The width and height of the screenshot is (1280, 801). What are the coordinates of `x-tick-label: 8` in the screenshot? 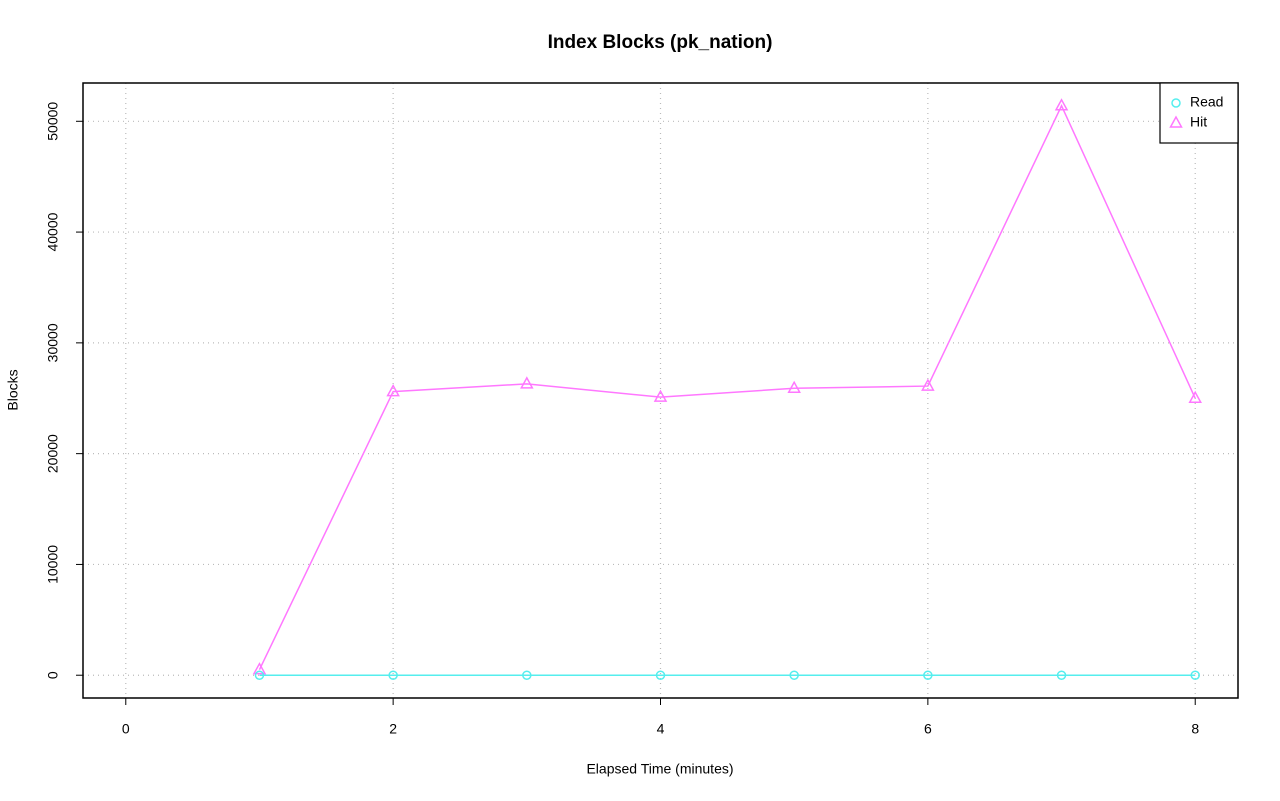 It's located at (1195, 729).